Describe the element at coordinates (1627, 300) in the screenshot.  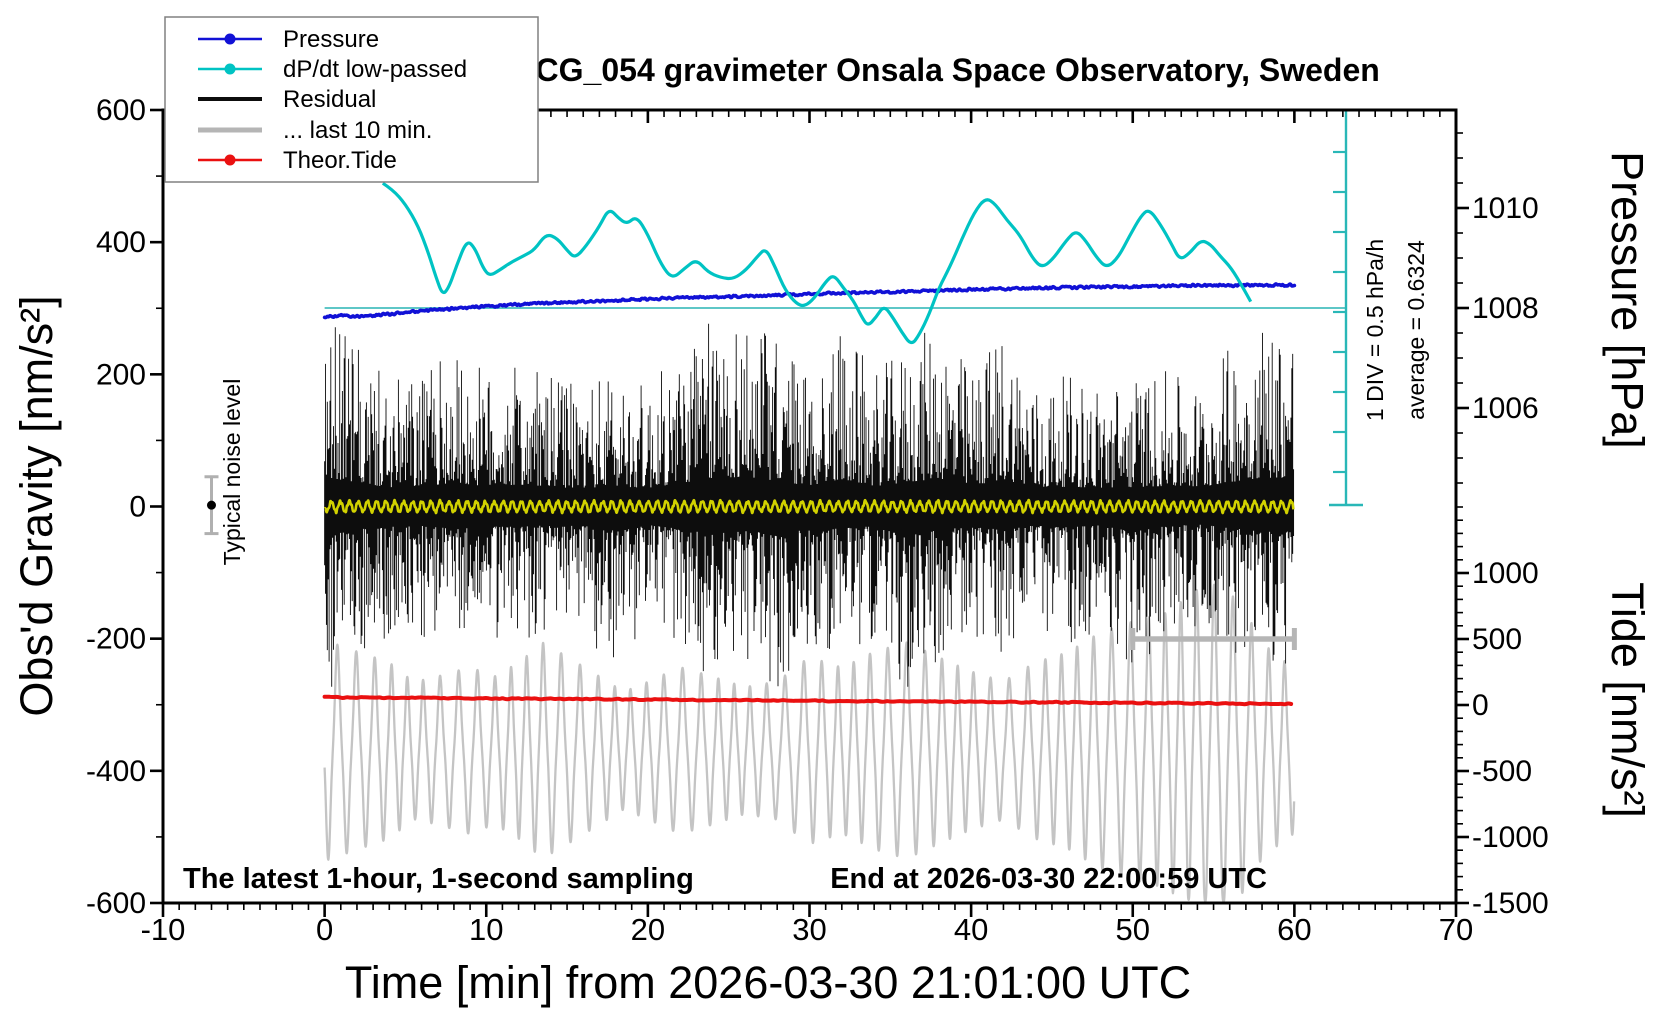
I see `pressure-axis-title: Pressure [hPa]` at that location.